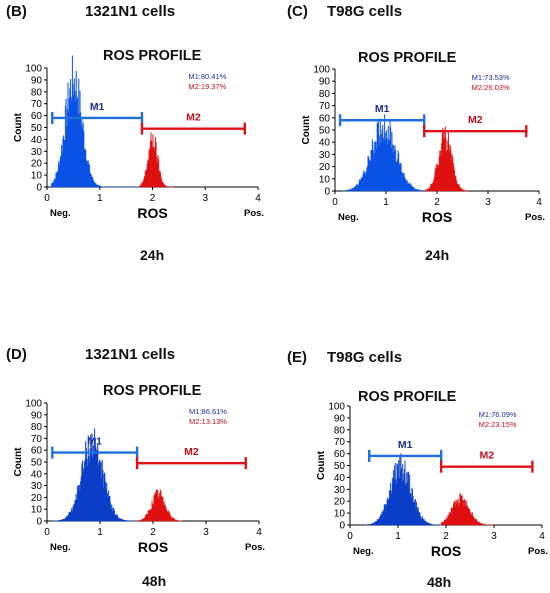 The height and width of the screenshot is (593, 550). Describe the element at coordinates (208, 411) in the screenshot. I see `m1-percent: M1:86.61%` at that location.